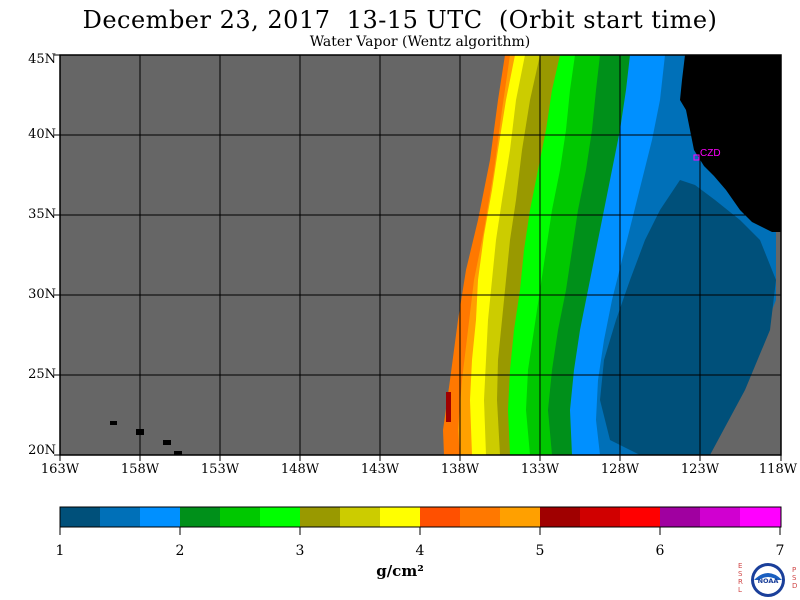 The image size is (800, 600). What do you see at coordinates (42, 214) in the screenshot?
I see `lat-label-35n: 35N` at bounding box center [42, 214].